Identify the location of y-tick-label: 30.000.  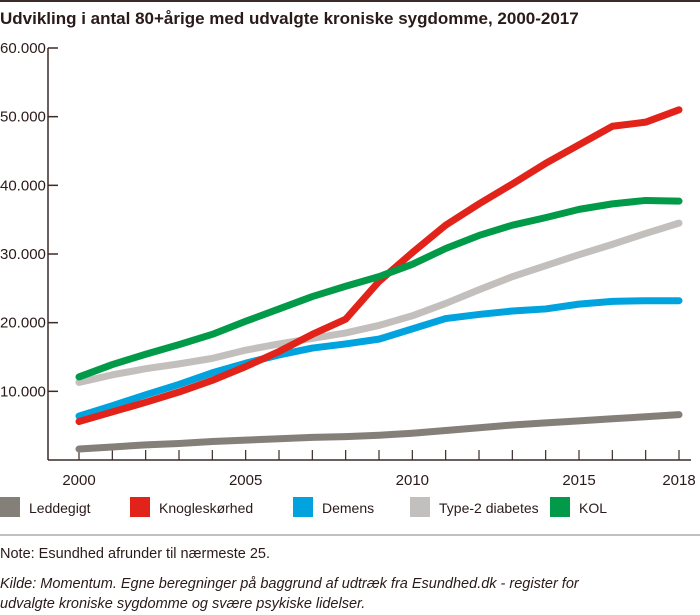
(23, 254).